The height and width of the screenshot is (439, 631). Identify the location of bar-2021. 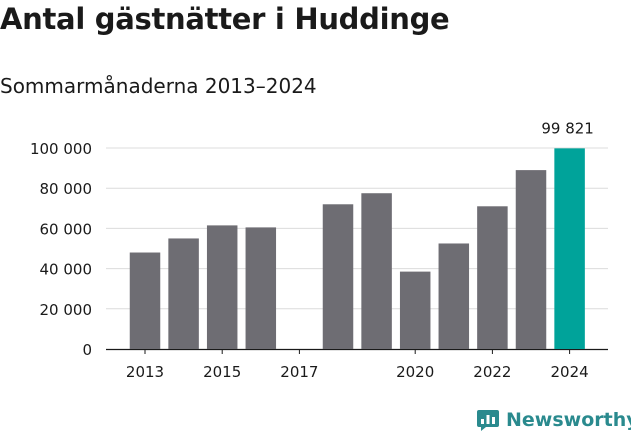
(454, 296).